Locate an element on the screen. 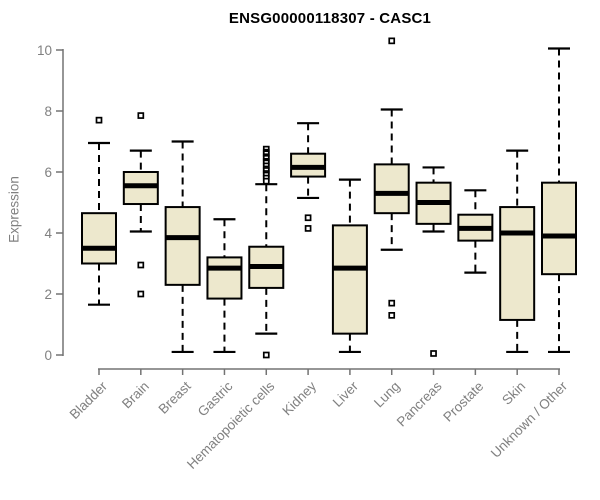  y-tick-label-2: 2 is located at coordinates (48, 294).